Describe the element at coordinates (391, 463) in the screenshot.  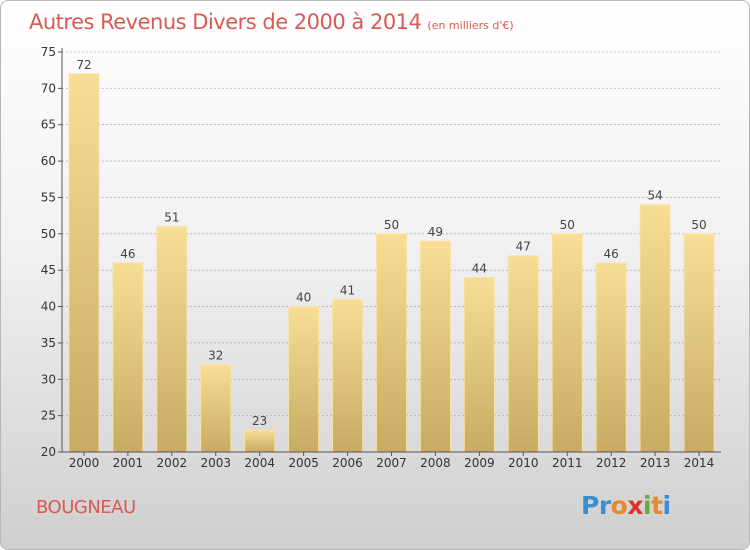
I see `x-tick-label: 2007` at that location.